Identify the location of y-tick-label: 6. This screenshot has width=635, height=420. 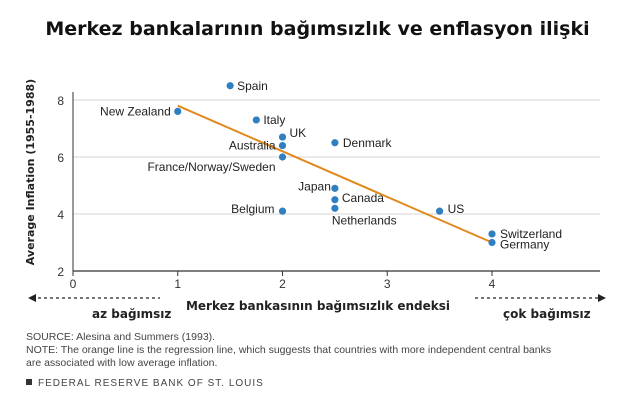
(60, 158).